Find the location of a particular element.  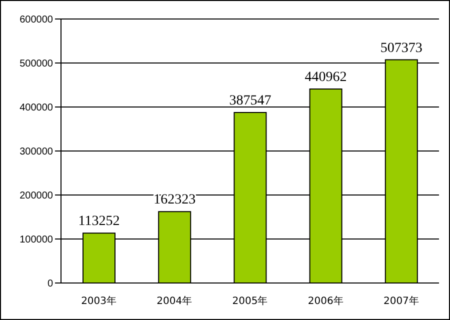

y-tick-label: 400000 is located at coordinates (37, 108).